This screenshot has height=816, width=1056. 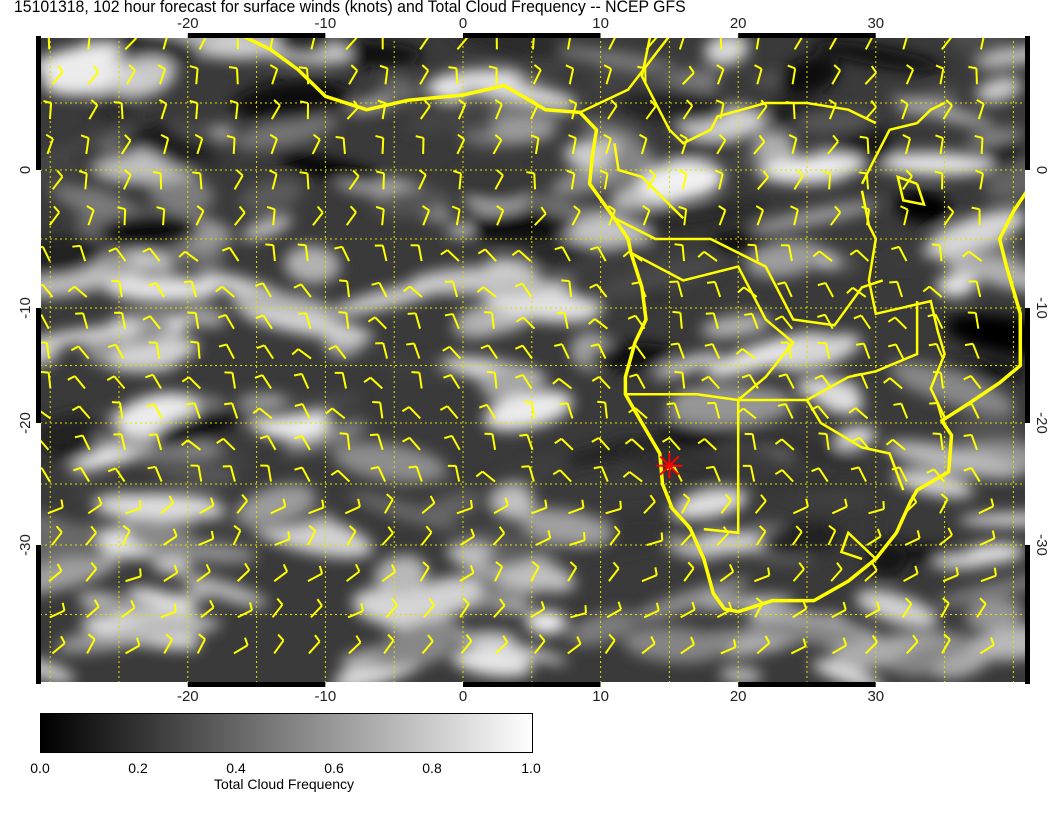 What do you see at coordinates (669, 465) in the screenshot?
I see `star-stroke` at bounding box center [669, 465].